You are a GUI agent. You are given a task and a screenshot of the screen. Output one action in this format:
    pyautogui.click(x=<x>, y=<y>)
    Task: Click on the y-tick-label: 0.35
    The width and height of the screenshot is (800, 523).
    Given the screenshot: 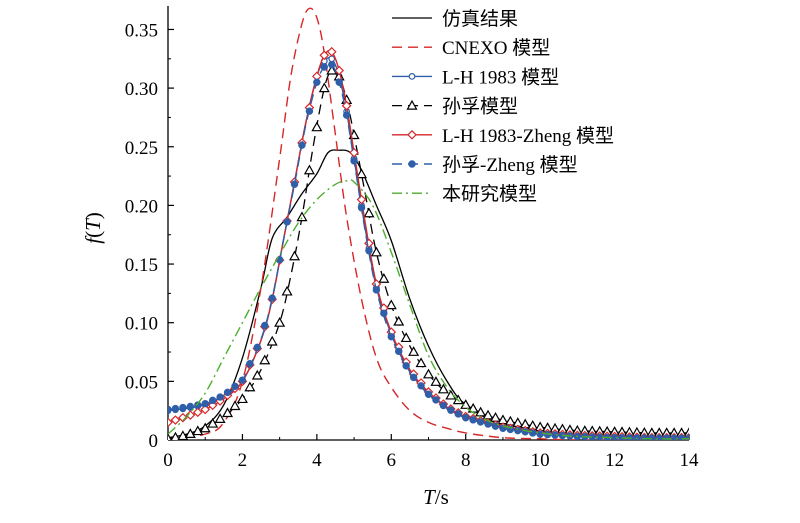 What is the action you would take?
    pyautogui.click(x=141, y=30)
    